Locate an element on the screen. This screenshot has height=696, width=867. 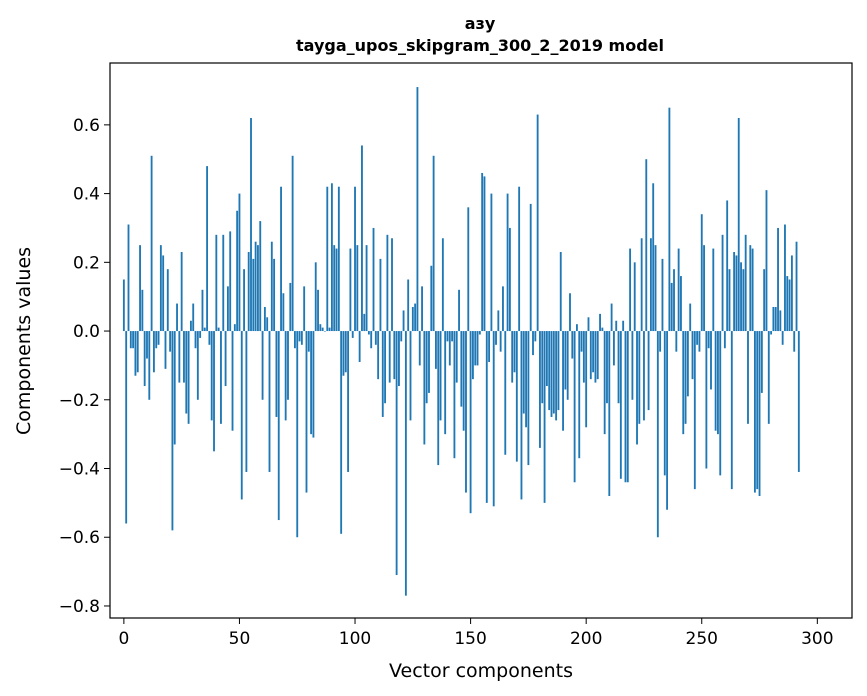
x-tick-label: 200 is located at coordinates (586, 639).